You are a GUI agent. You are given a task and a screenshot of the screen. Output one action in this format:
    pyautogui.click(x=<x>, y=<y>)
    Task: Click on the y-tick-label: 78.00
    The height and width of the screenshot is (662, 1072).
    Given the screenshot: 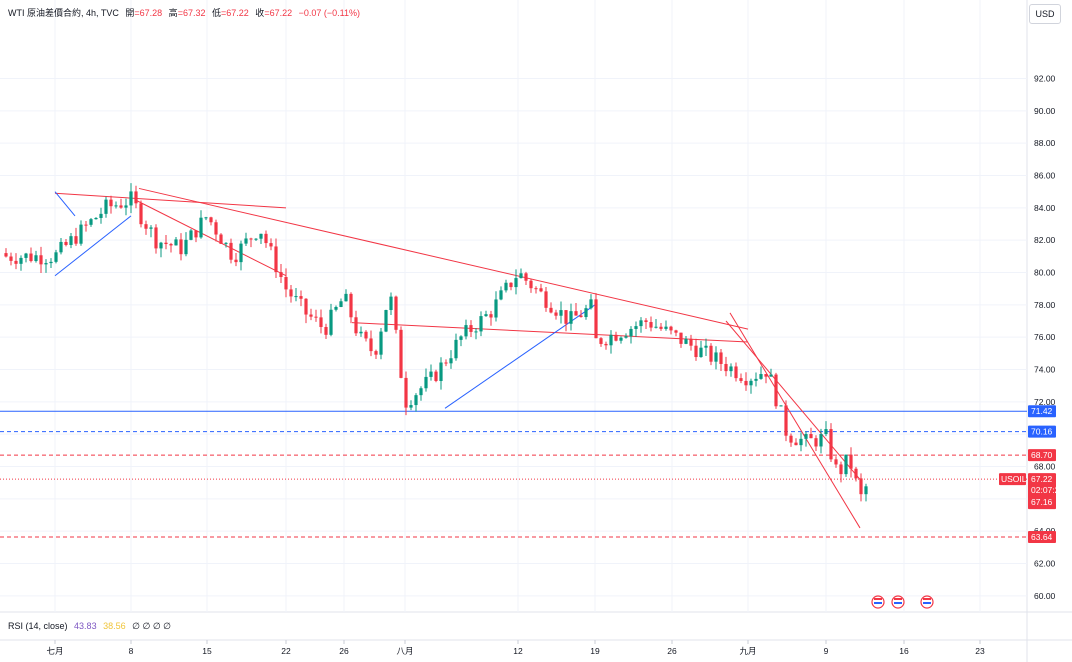 What is the action you would take?
    pyautogui.click(x=1045, y=305)
    